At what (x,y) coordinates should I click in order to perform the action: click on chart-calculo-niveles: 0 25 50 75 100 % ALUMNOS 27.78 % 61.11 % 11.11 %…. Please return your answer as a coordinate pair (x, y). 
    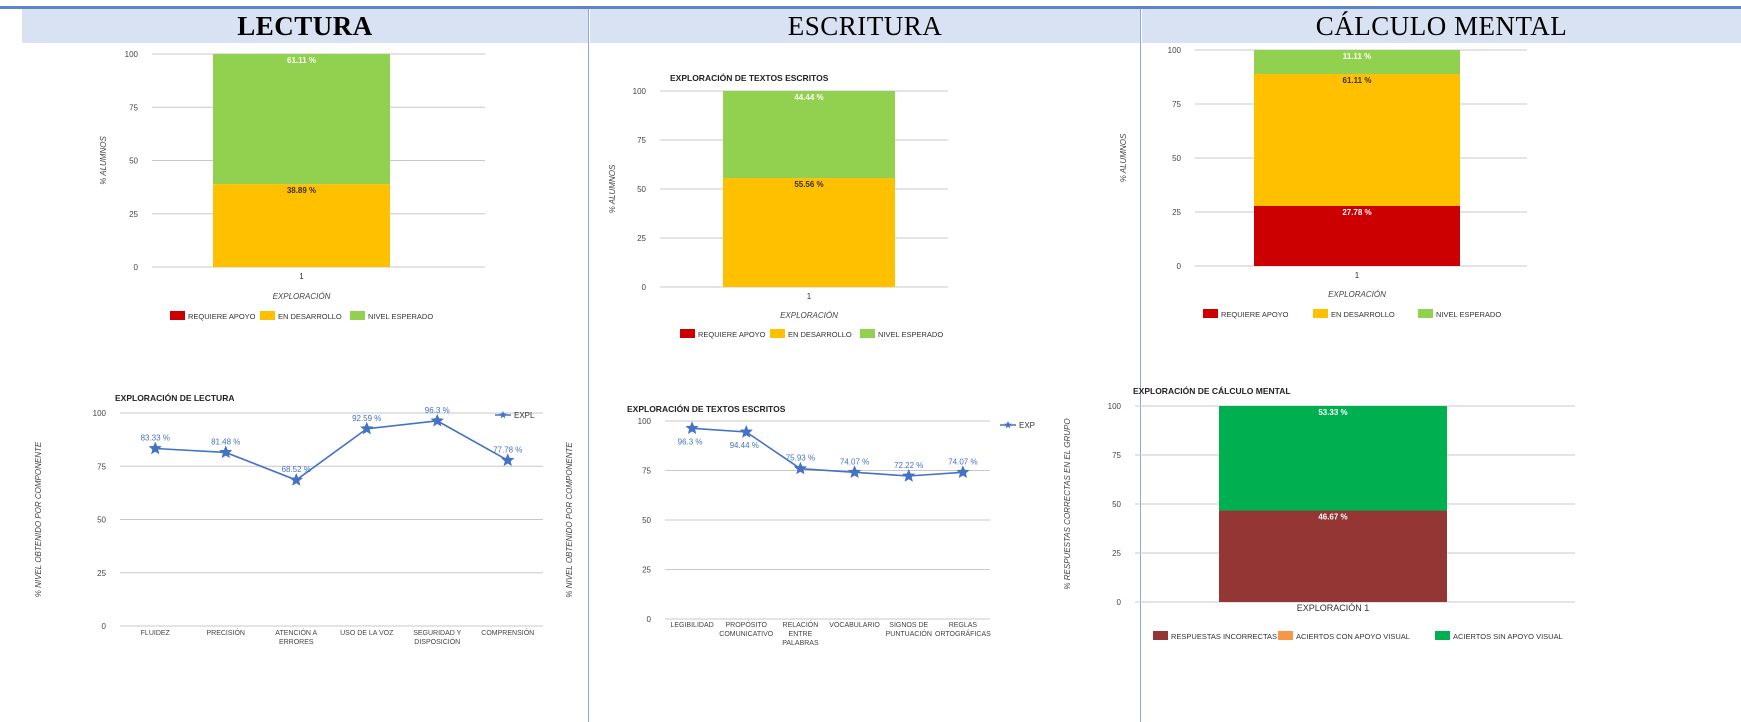
    Looking at the image, I should click on (1323, 182).